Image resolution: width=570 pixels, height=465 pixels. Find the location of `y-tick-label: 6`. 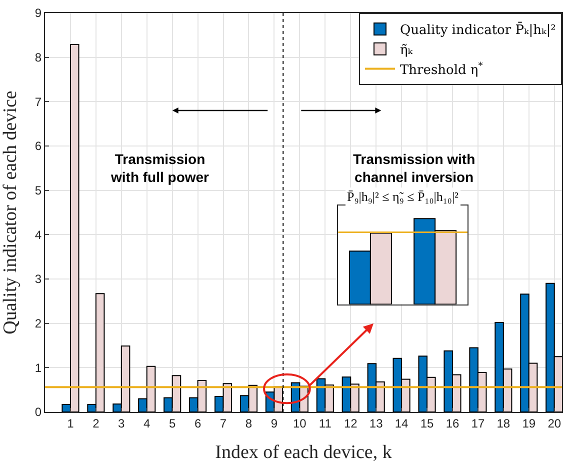

y-tick-label: 6 is located at coordinates (38, 146).